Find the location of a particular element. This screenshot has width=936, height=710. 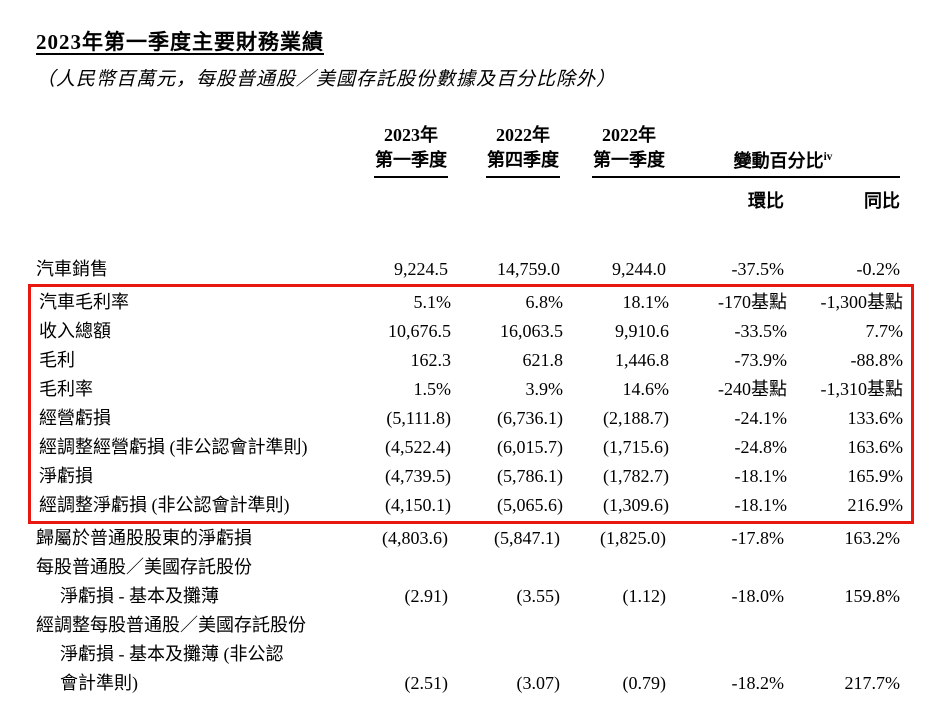

row-label: 經調整經營虧損 (非公認會計準則) is located at coordinates (173, 447).